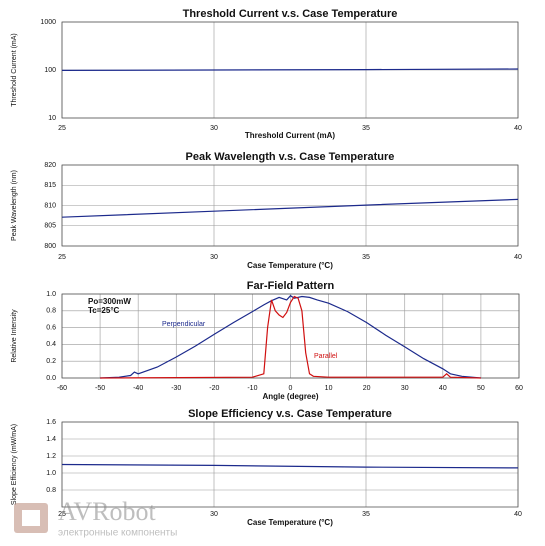 This screenshot has width=545, height=546. I want to click on chart-title: Far-Field Pattern, so click(291, 286).